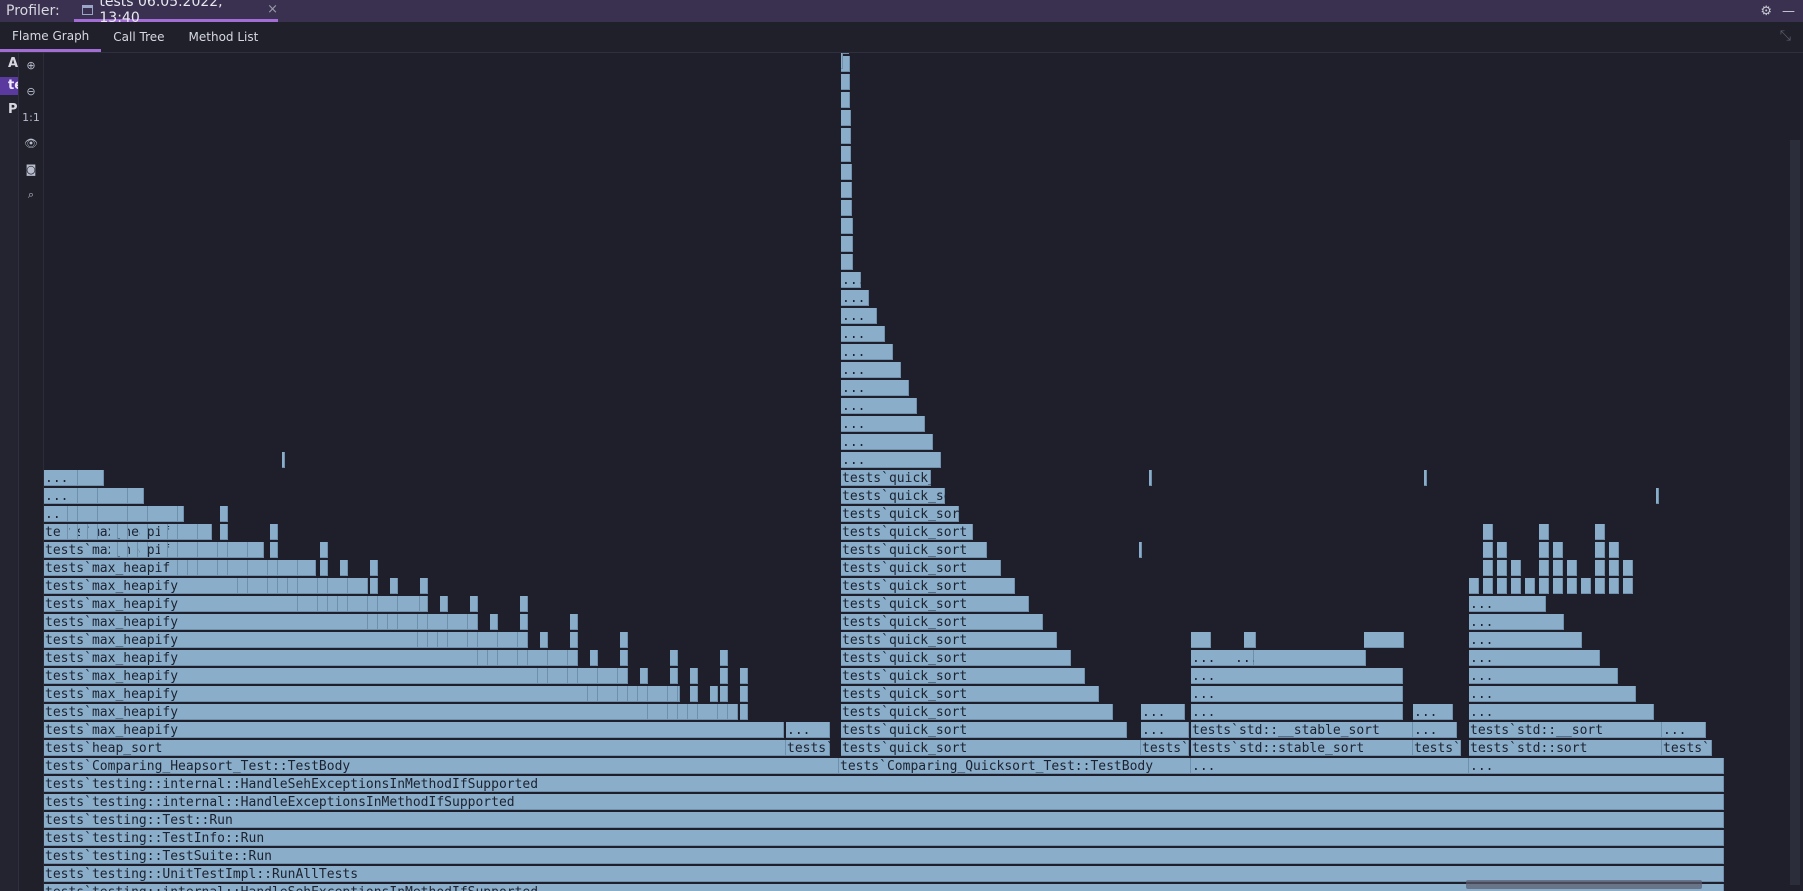 Image resolution: width=1803 pixels, height=891 pixels. Describe the element at coordinates (1437, 748) in the screenshot. I see `flame-frame-stable-sibling: tests`` at that location.